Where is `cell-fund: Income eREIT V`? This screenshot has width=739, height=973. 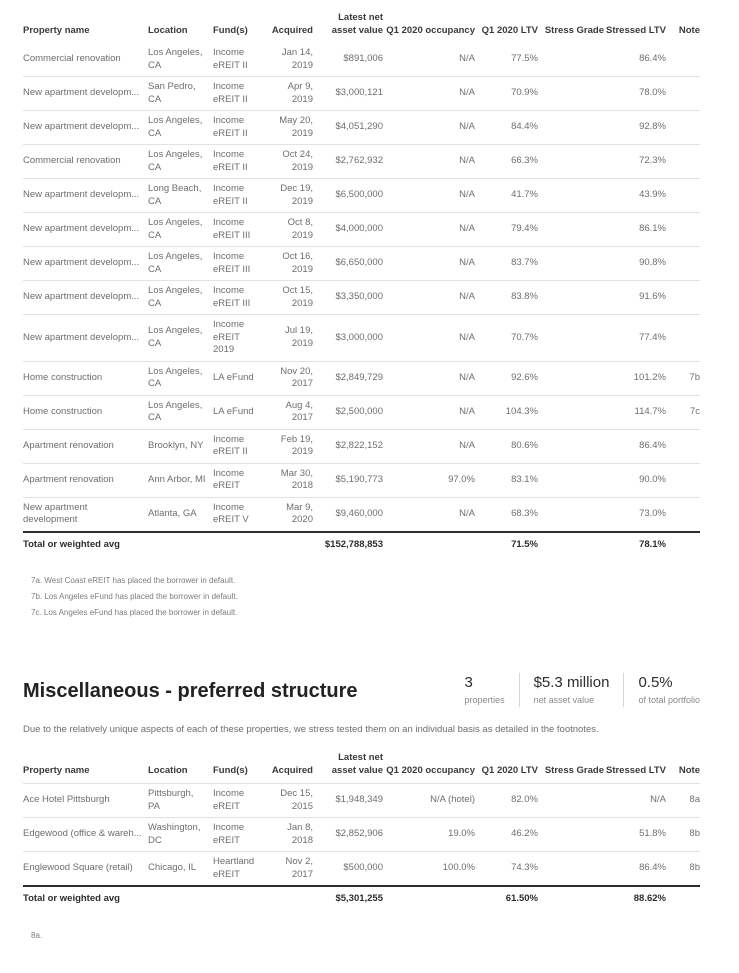
cell-fund: Income eREIT V is located at coordinates (239, 514).